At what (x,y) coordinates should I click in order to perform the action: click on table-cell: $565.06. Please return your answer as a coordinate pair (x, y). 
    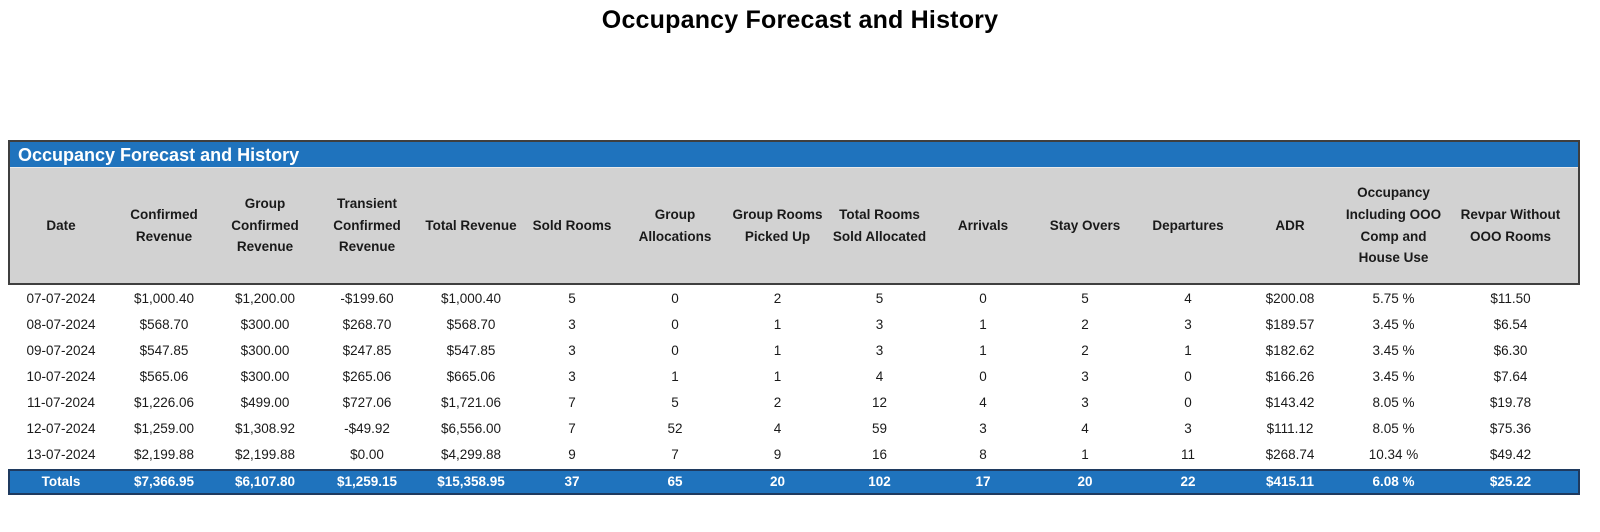
    Looking at the image, I should click on (164, 376).